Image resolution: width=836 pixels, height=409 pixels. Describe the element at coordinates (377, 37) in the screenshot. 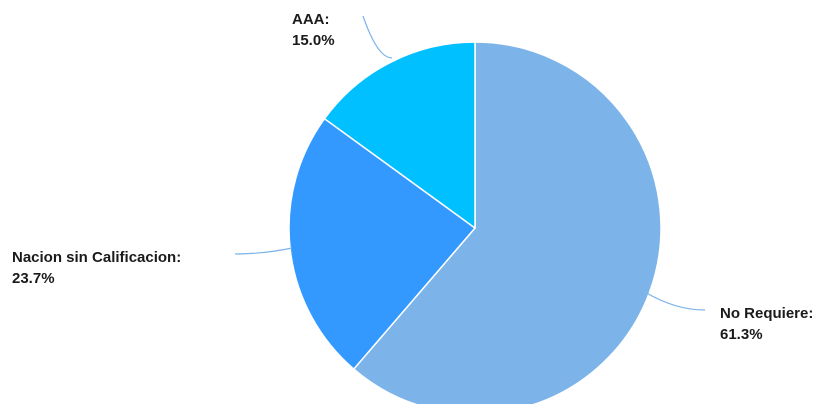

I see `leader-line-aaa` at that location.